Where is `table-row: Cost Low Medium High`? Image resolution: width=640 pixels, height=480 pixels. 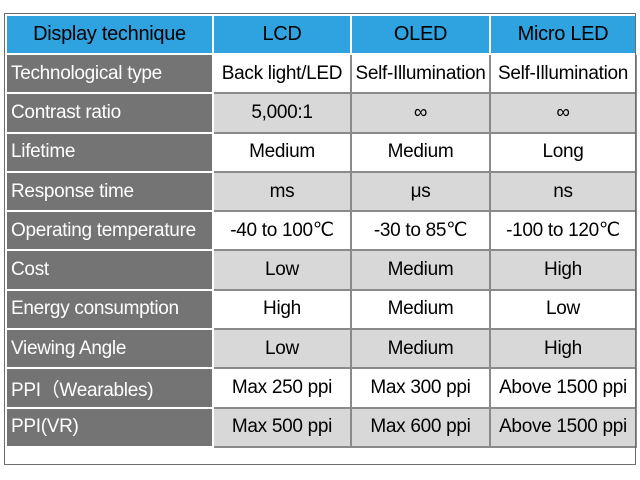
table-row: Cost Low Medium High is located at coordinates (321, 270).